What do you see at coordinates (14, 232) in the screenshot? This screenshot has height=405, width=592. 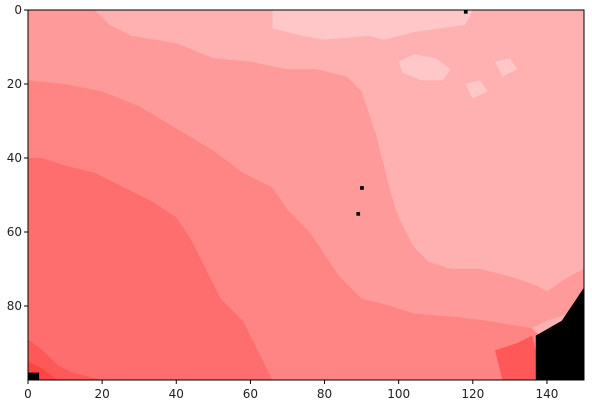 I see `y-tick-label: 60` at bounding box center [14, 232].